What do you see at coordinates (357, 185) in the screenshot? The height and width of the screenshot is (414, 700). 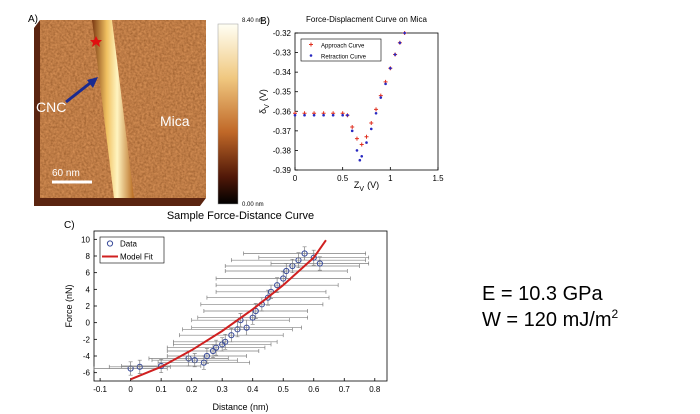 I see `axis-label-main: Z` at bounding box center [357, 185].